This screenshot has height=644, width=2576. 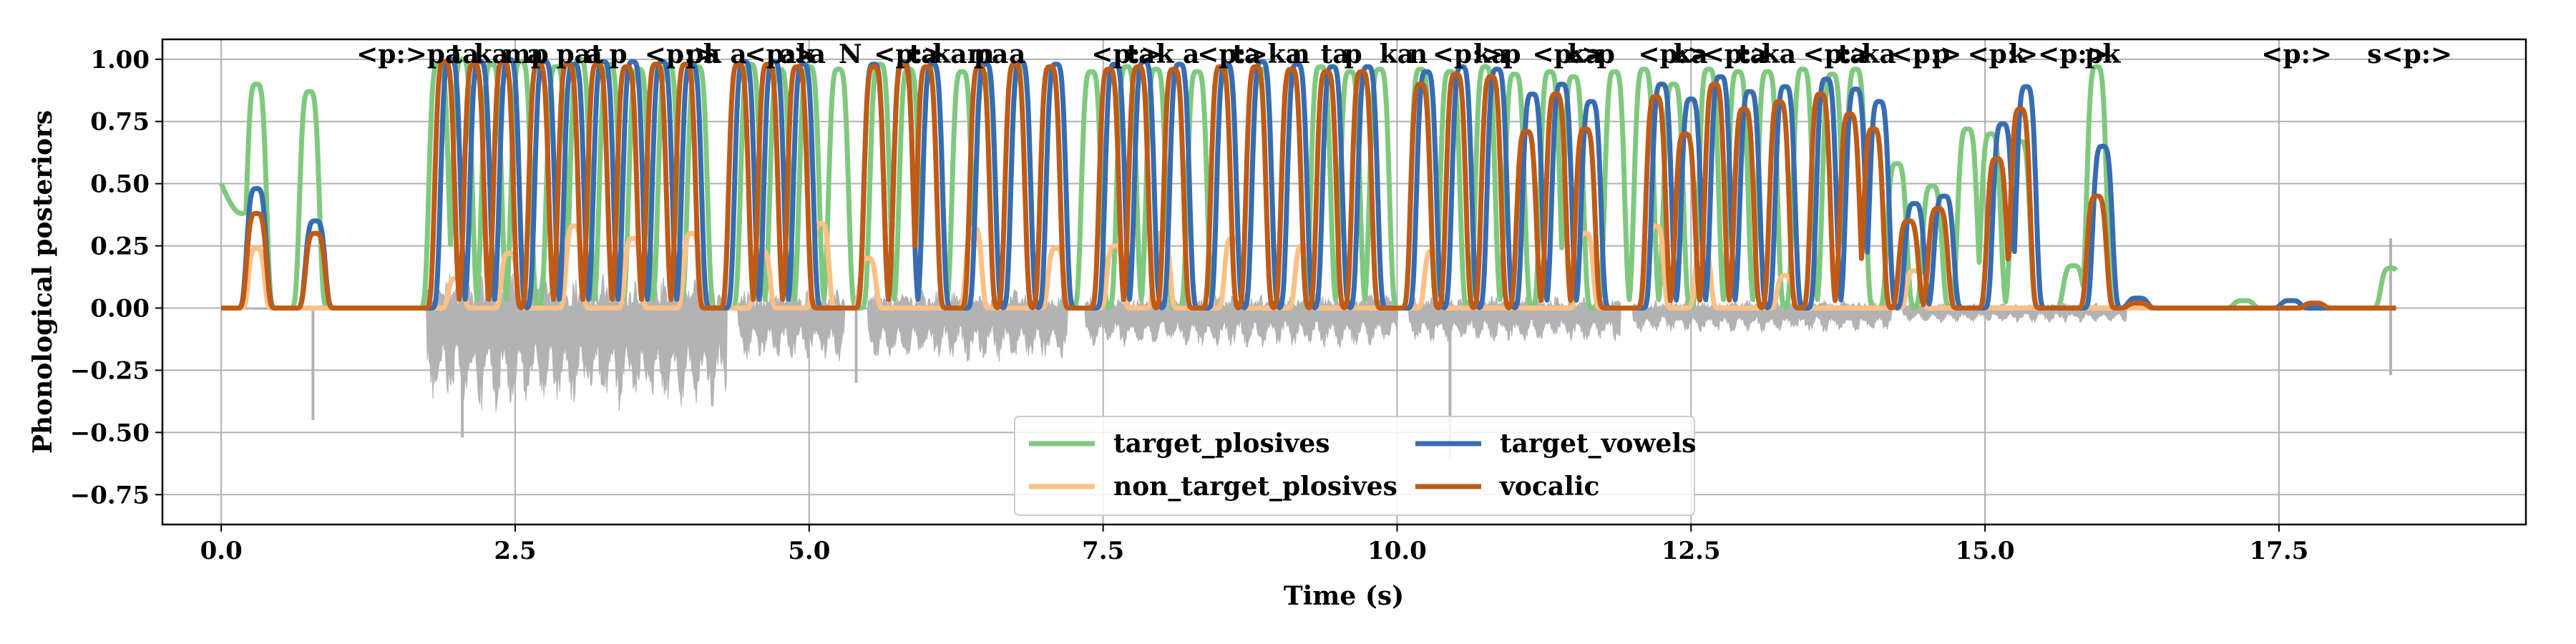 I want to click on phone-annotation: mp, so click(x=526, y=54).